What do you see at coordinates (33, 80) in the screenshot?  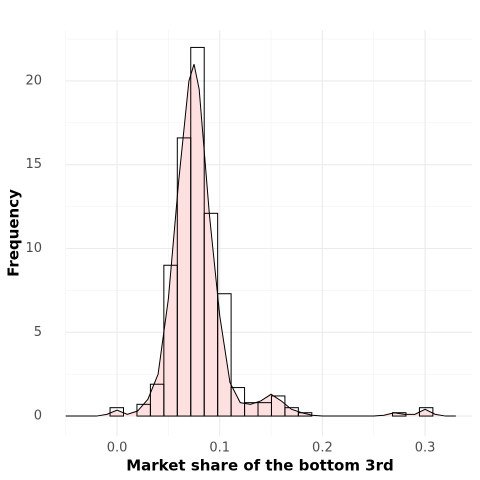 I see `y-tick-label: 20` at bounding box center [33, 80].